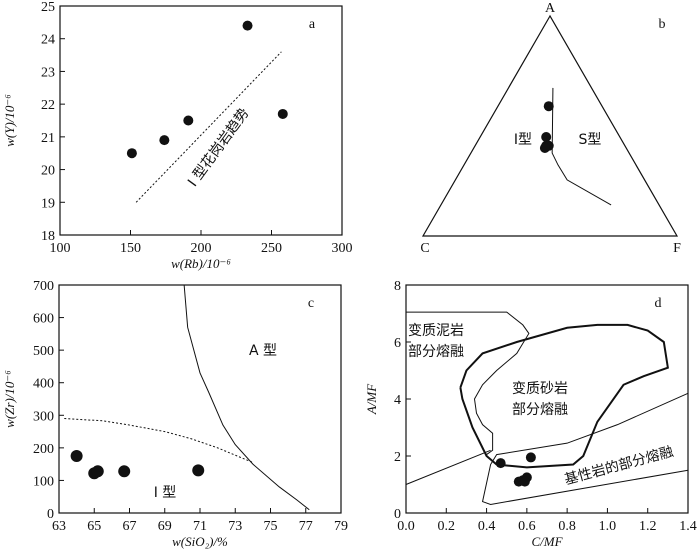 The image size is (700, 552). Describe the element at coordinates (246, 397) in the screenshot. I see `a-type-boundary-line` at that location.